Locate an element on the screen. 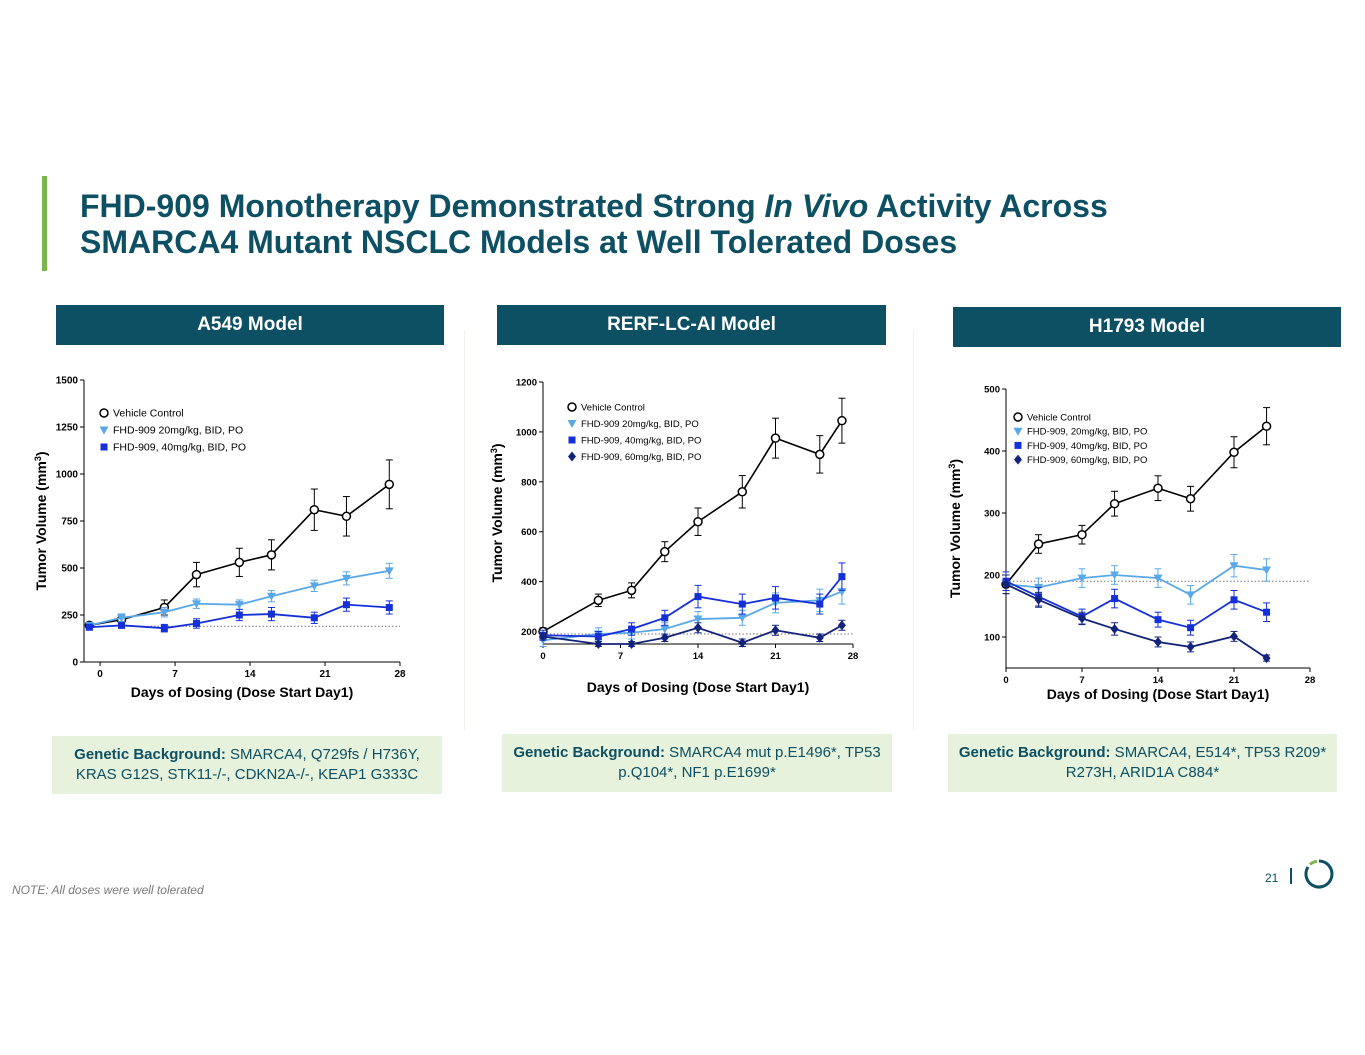  title-line-1-italic: In Vivo is located at coordinates (816, 206).